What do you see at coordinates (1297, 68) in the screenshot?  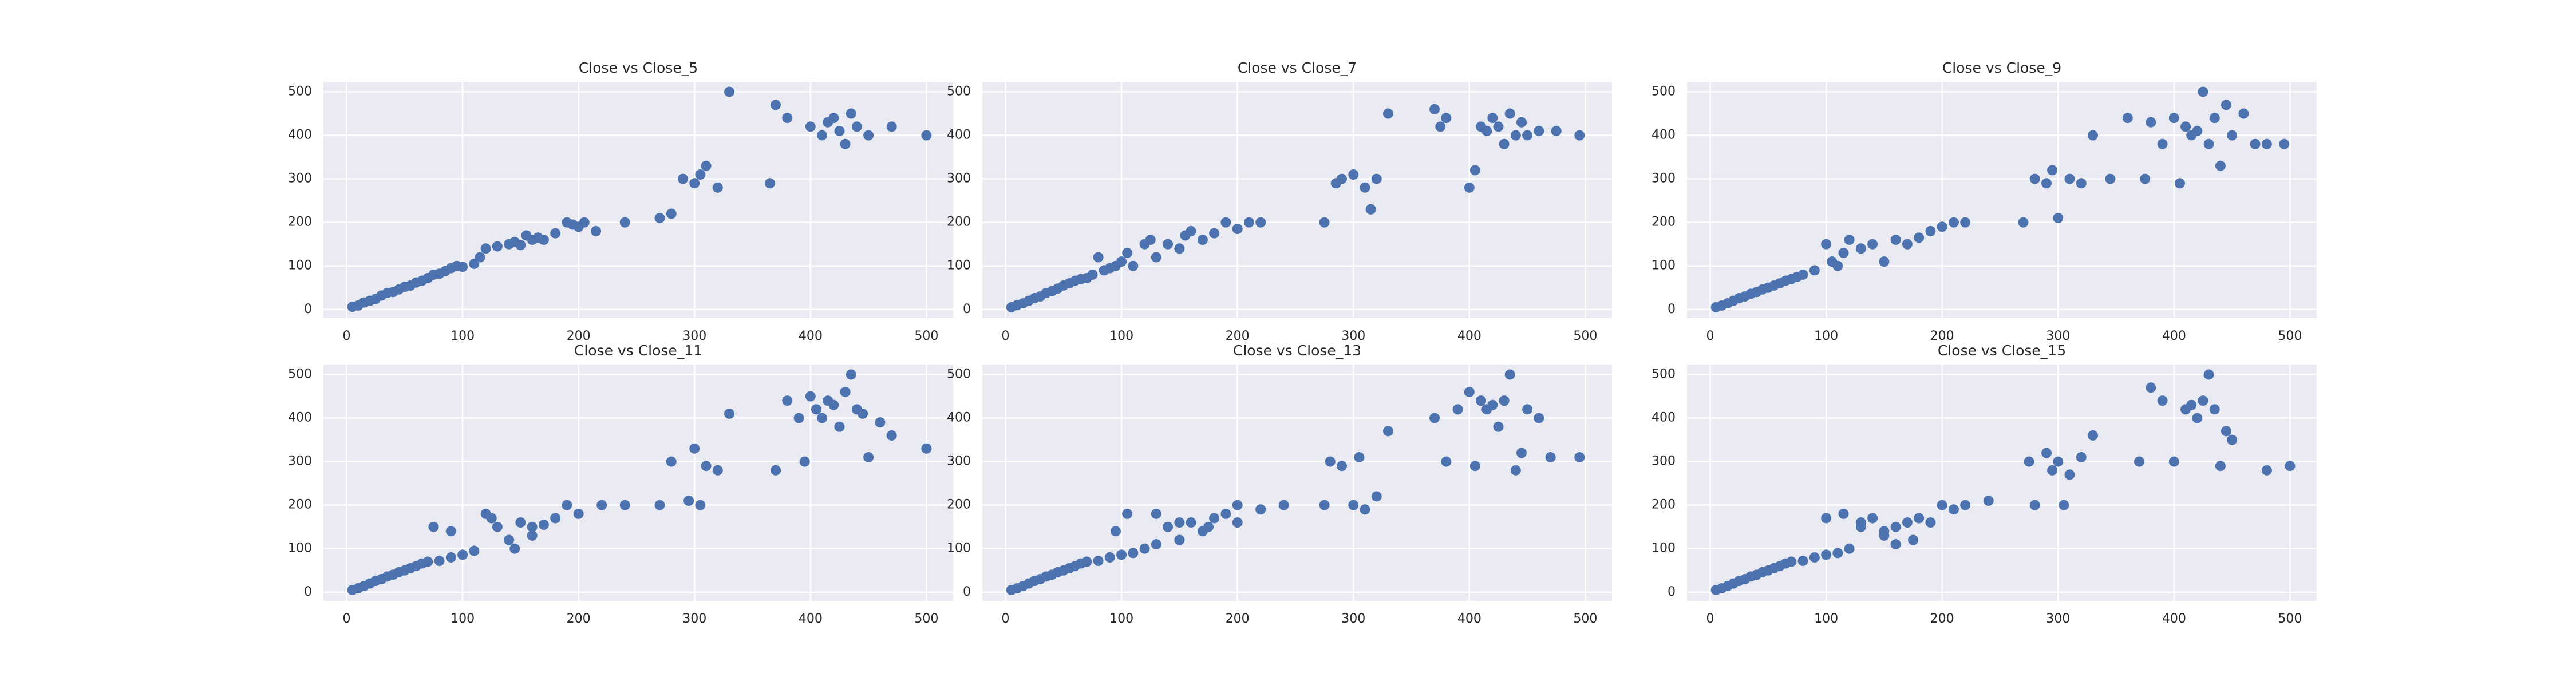 I see `subplot-title: Close vs Close_7` at bounding box center [1297, 68].